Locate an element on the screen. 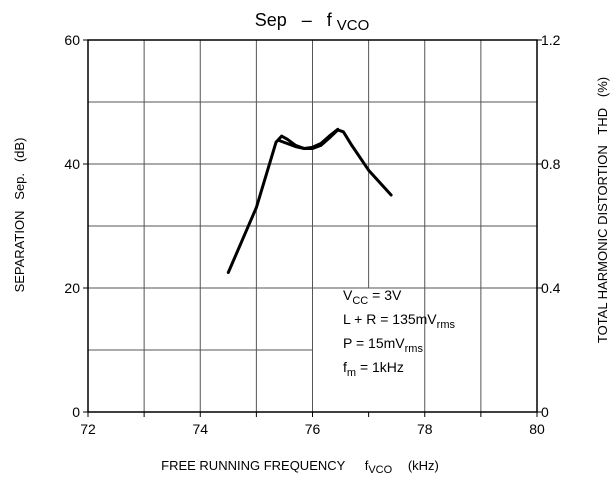  annotation-p: P = 15mVrms is located at coordinates (383, 345).